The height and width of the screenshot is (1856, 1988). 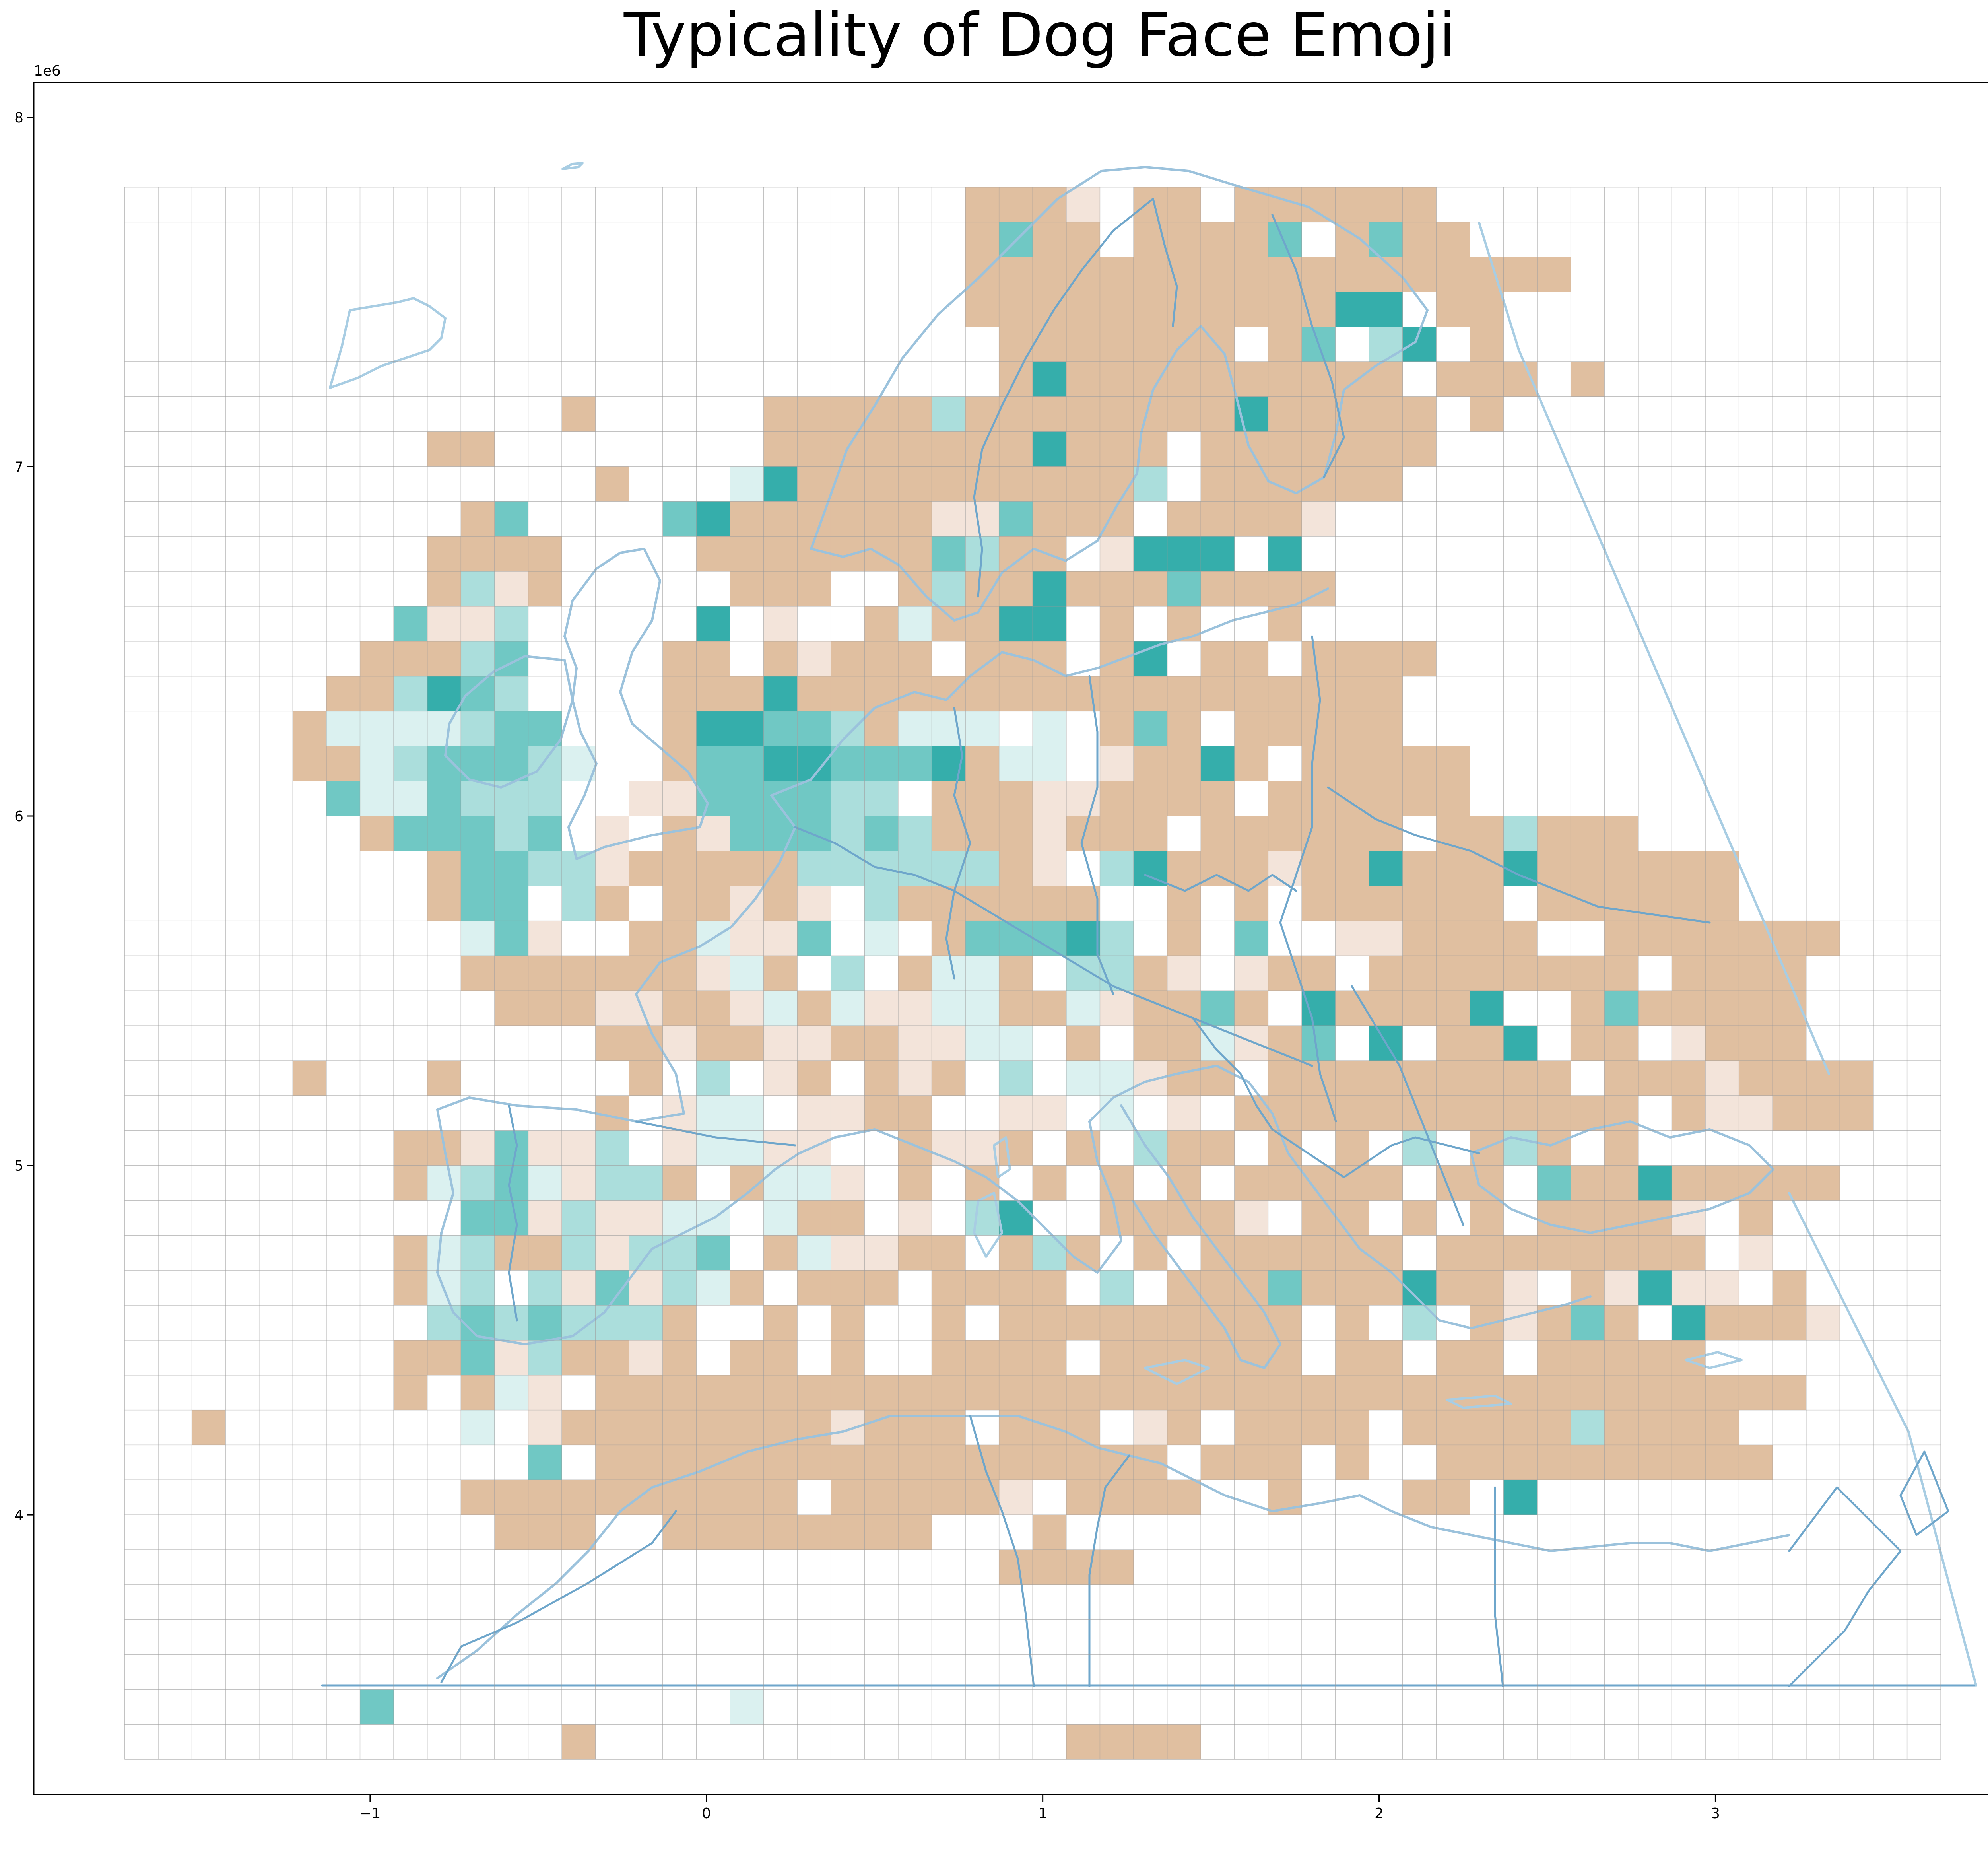 I want to click on russia-east-boundary, so click(x=1654, y=648).